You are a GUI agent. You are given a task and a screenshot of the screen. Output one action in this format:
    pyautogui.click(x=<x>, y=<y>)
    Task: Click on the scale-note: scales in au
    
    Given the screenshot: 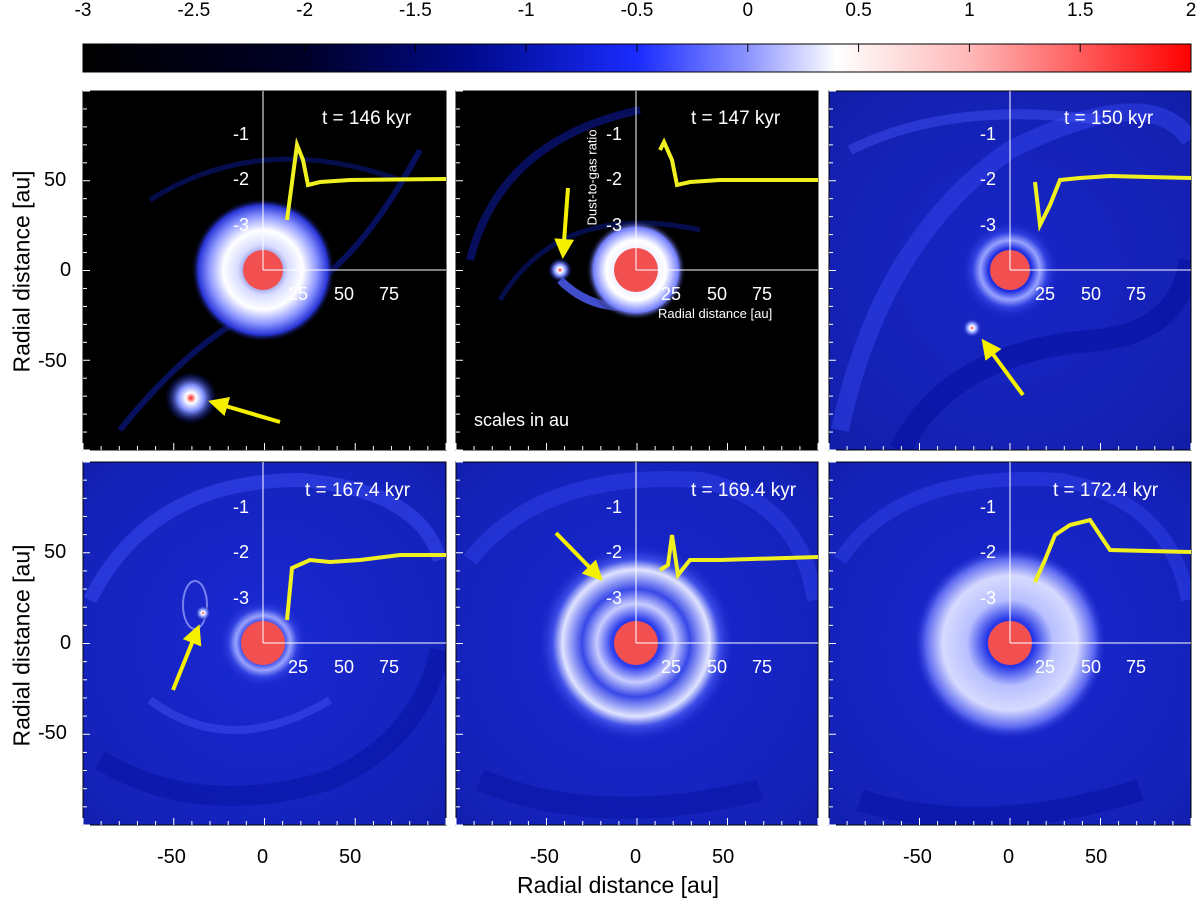 What is the action you would take?
    pyautogui.click(x=522, y=420)
    